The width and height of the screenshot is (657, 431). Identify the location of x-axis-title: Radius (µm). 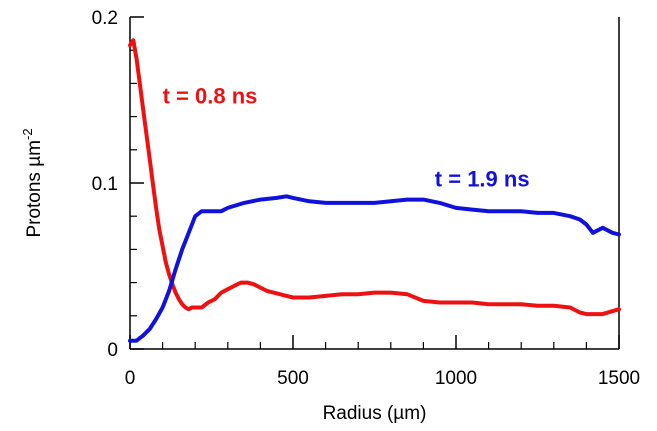
(375, 413).